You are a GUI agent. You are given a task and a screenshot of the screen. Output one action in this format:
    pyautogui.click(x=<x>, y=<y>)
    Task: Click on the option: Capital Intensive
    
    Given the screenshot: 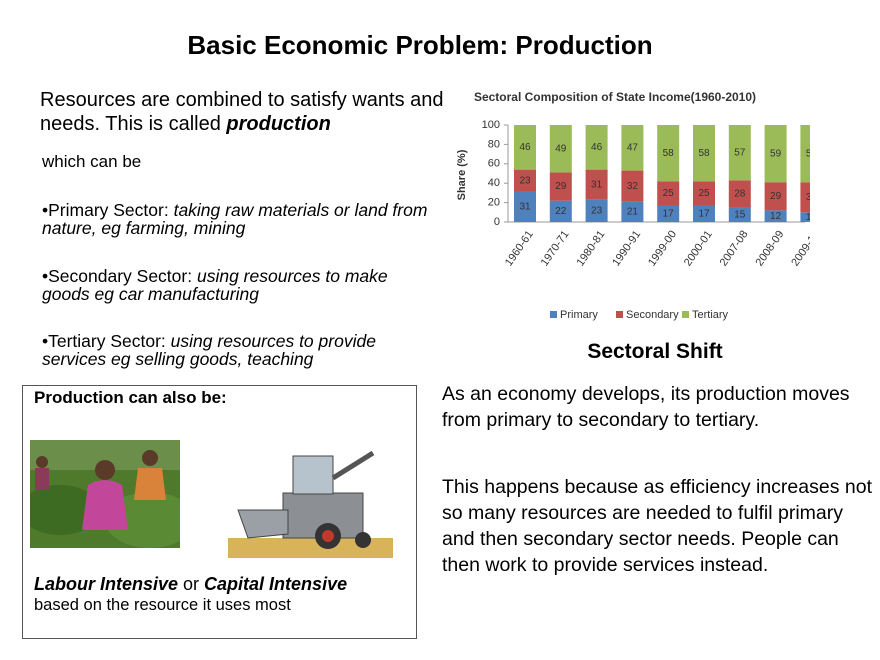 What is the action you would take?
    pyautogui.click(x=276, y=584)
    